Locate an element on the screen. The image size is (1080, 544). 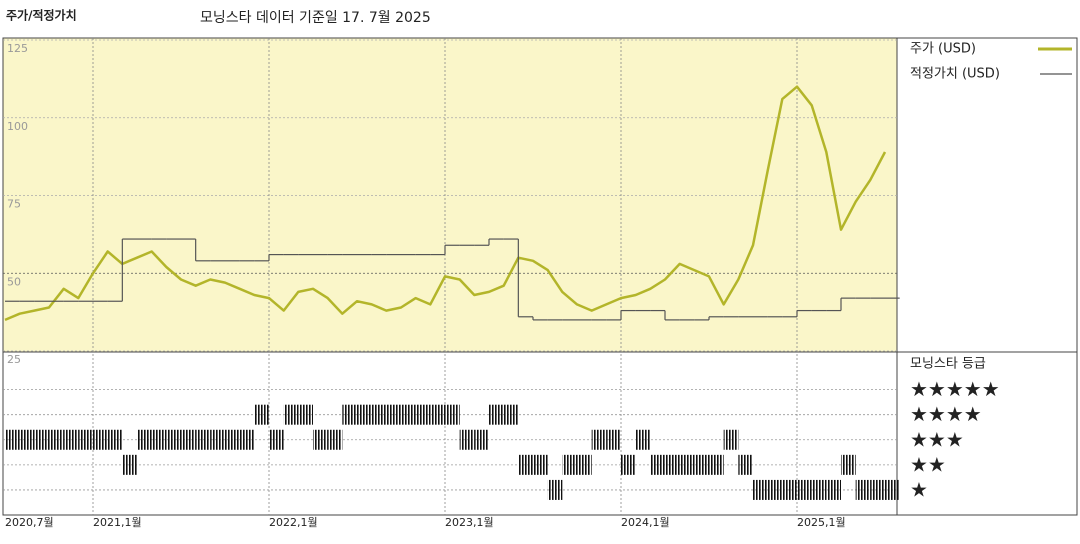
y-tick-label: 125 is located at coordinates (17, 48).